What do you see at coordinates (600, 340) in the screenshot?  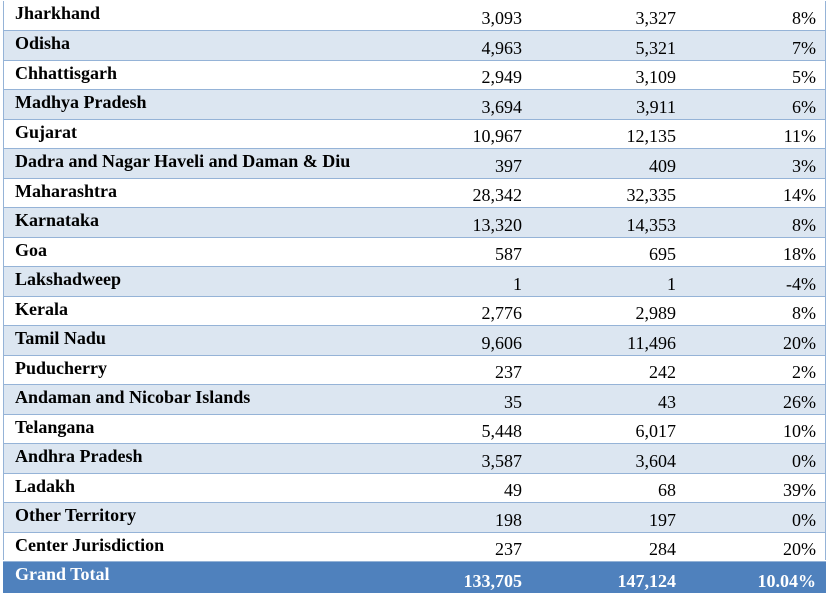 I see `value-2-cell: 11,496` at bounding box center [600, 340].